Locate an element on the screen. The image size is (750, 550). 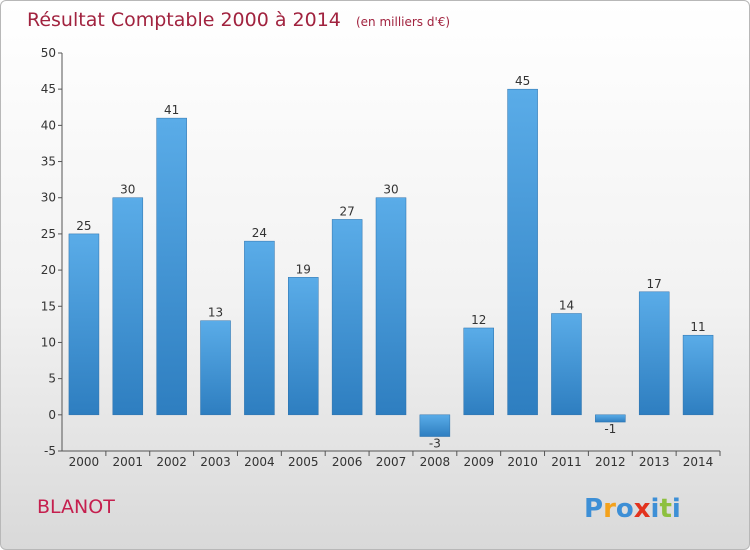
x-tick-label: 2010 is located at coordinates (522, 462).